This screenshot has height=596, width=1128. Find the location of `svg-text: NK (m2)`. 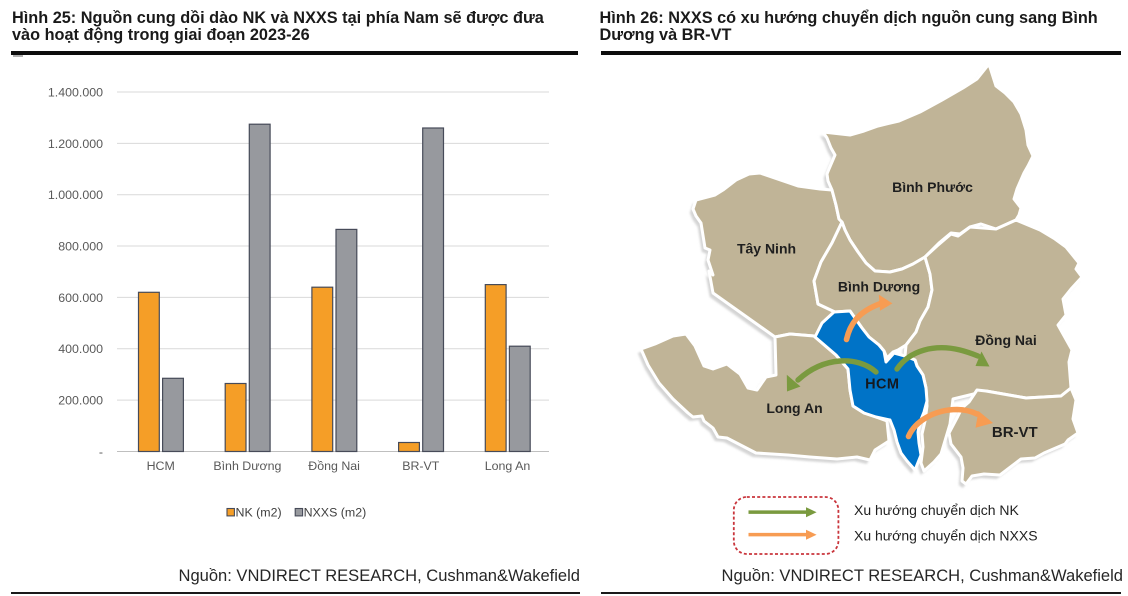

svg-text: NK (m2) is located at coordinates (259, 512).